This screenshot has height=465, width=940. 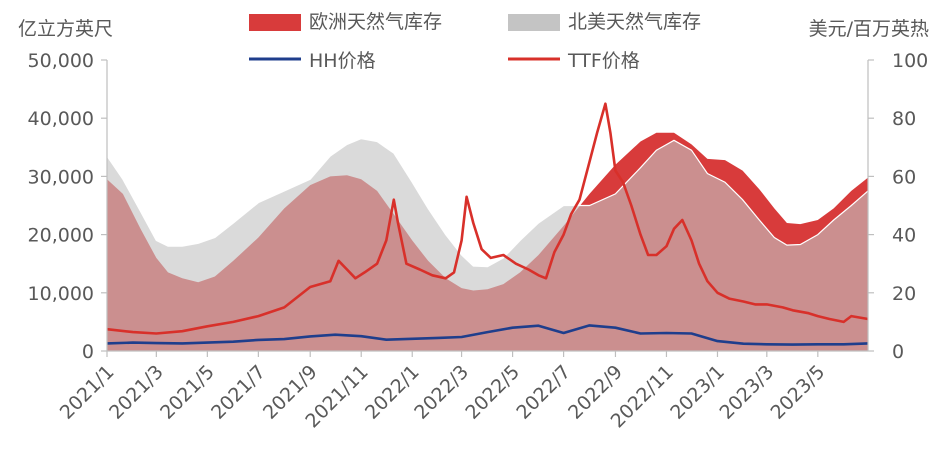 What do you see at coordinates (543, 392) in the screenshot?
I see `x-tick-label: 2022/7` at bounding box center [543, 392].